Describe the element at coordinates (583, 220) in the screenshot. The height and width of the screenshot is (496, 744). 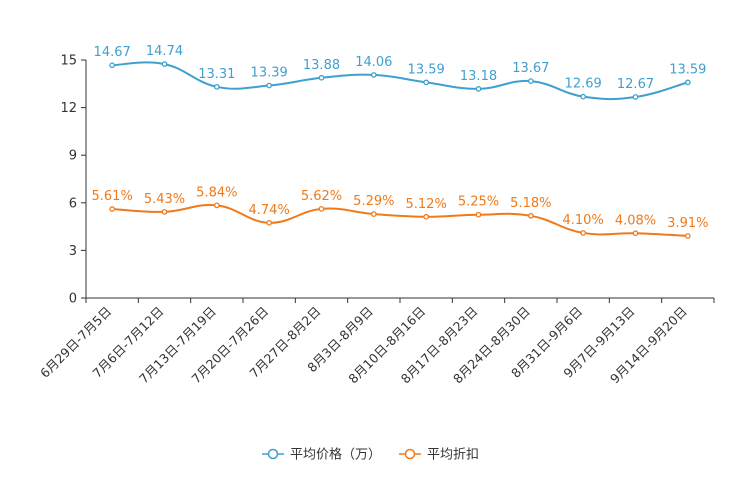
I see `data-label: 4.10%` at that location.